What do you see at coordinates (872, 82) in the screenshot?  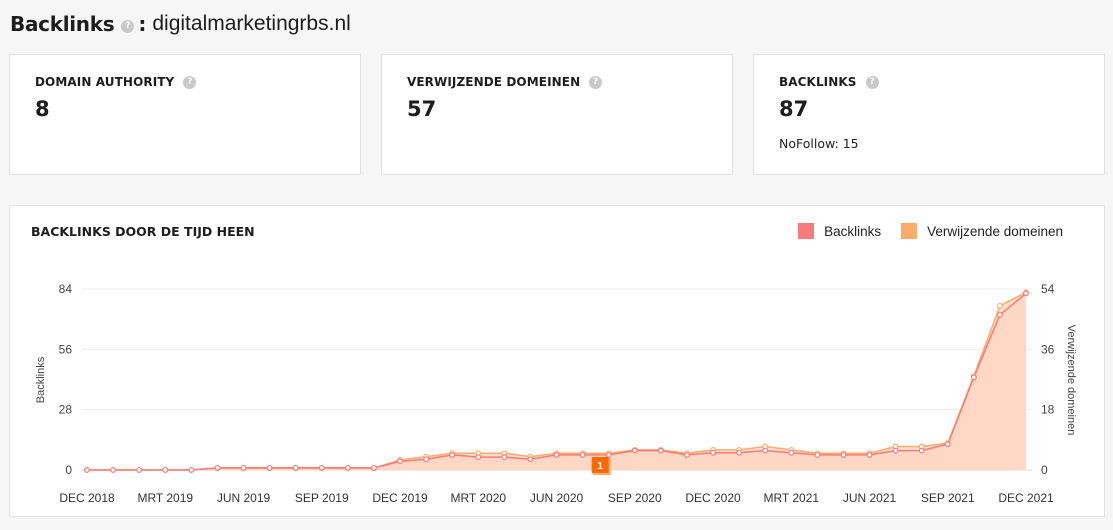 I see `backlinks-help-icon: ?` at bounding box center [872, 82].